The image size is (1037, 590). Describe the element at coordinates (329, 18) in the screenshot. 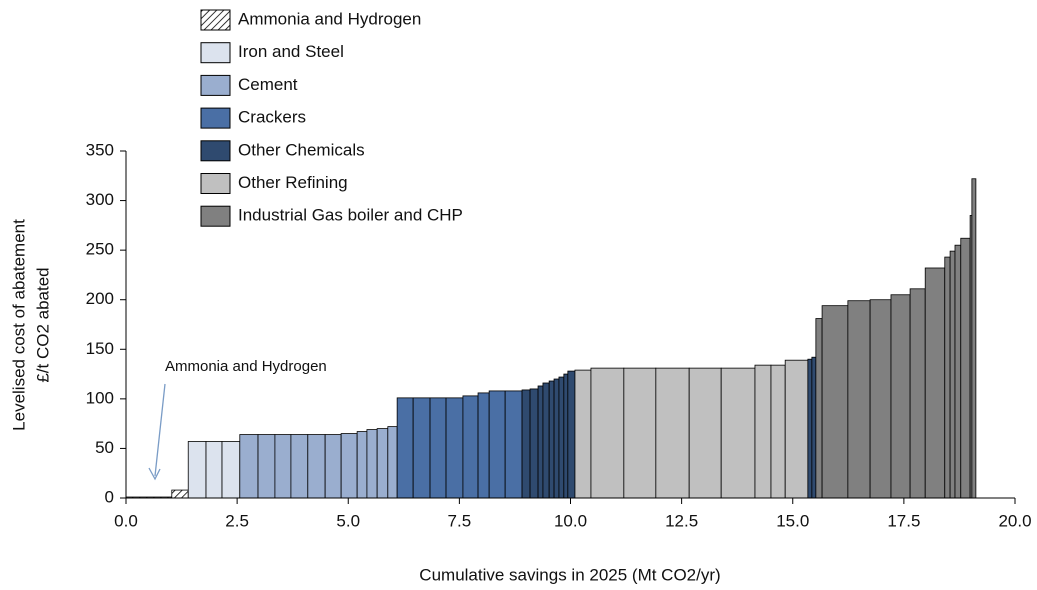

I see `legend-label: Ammonia and Hydrogen` at that location.